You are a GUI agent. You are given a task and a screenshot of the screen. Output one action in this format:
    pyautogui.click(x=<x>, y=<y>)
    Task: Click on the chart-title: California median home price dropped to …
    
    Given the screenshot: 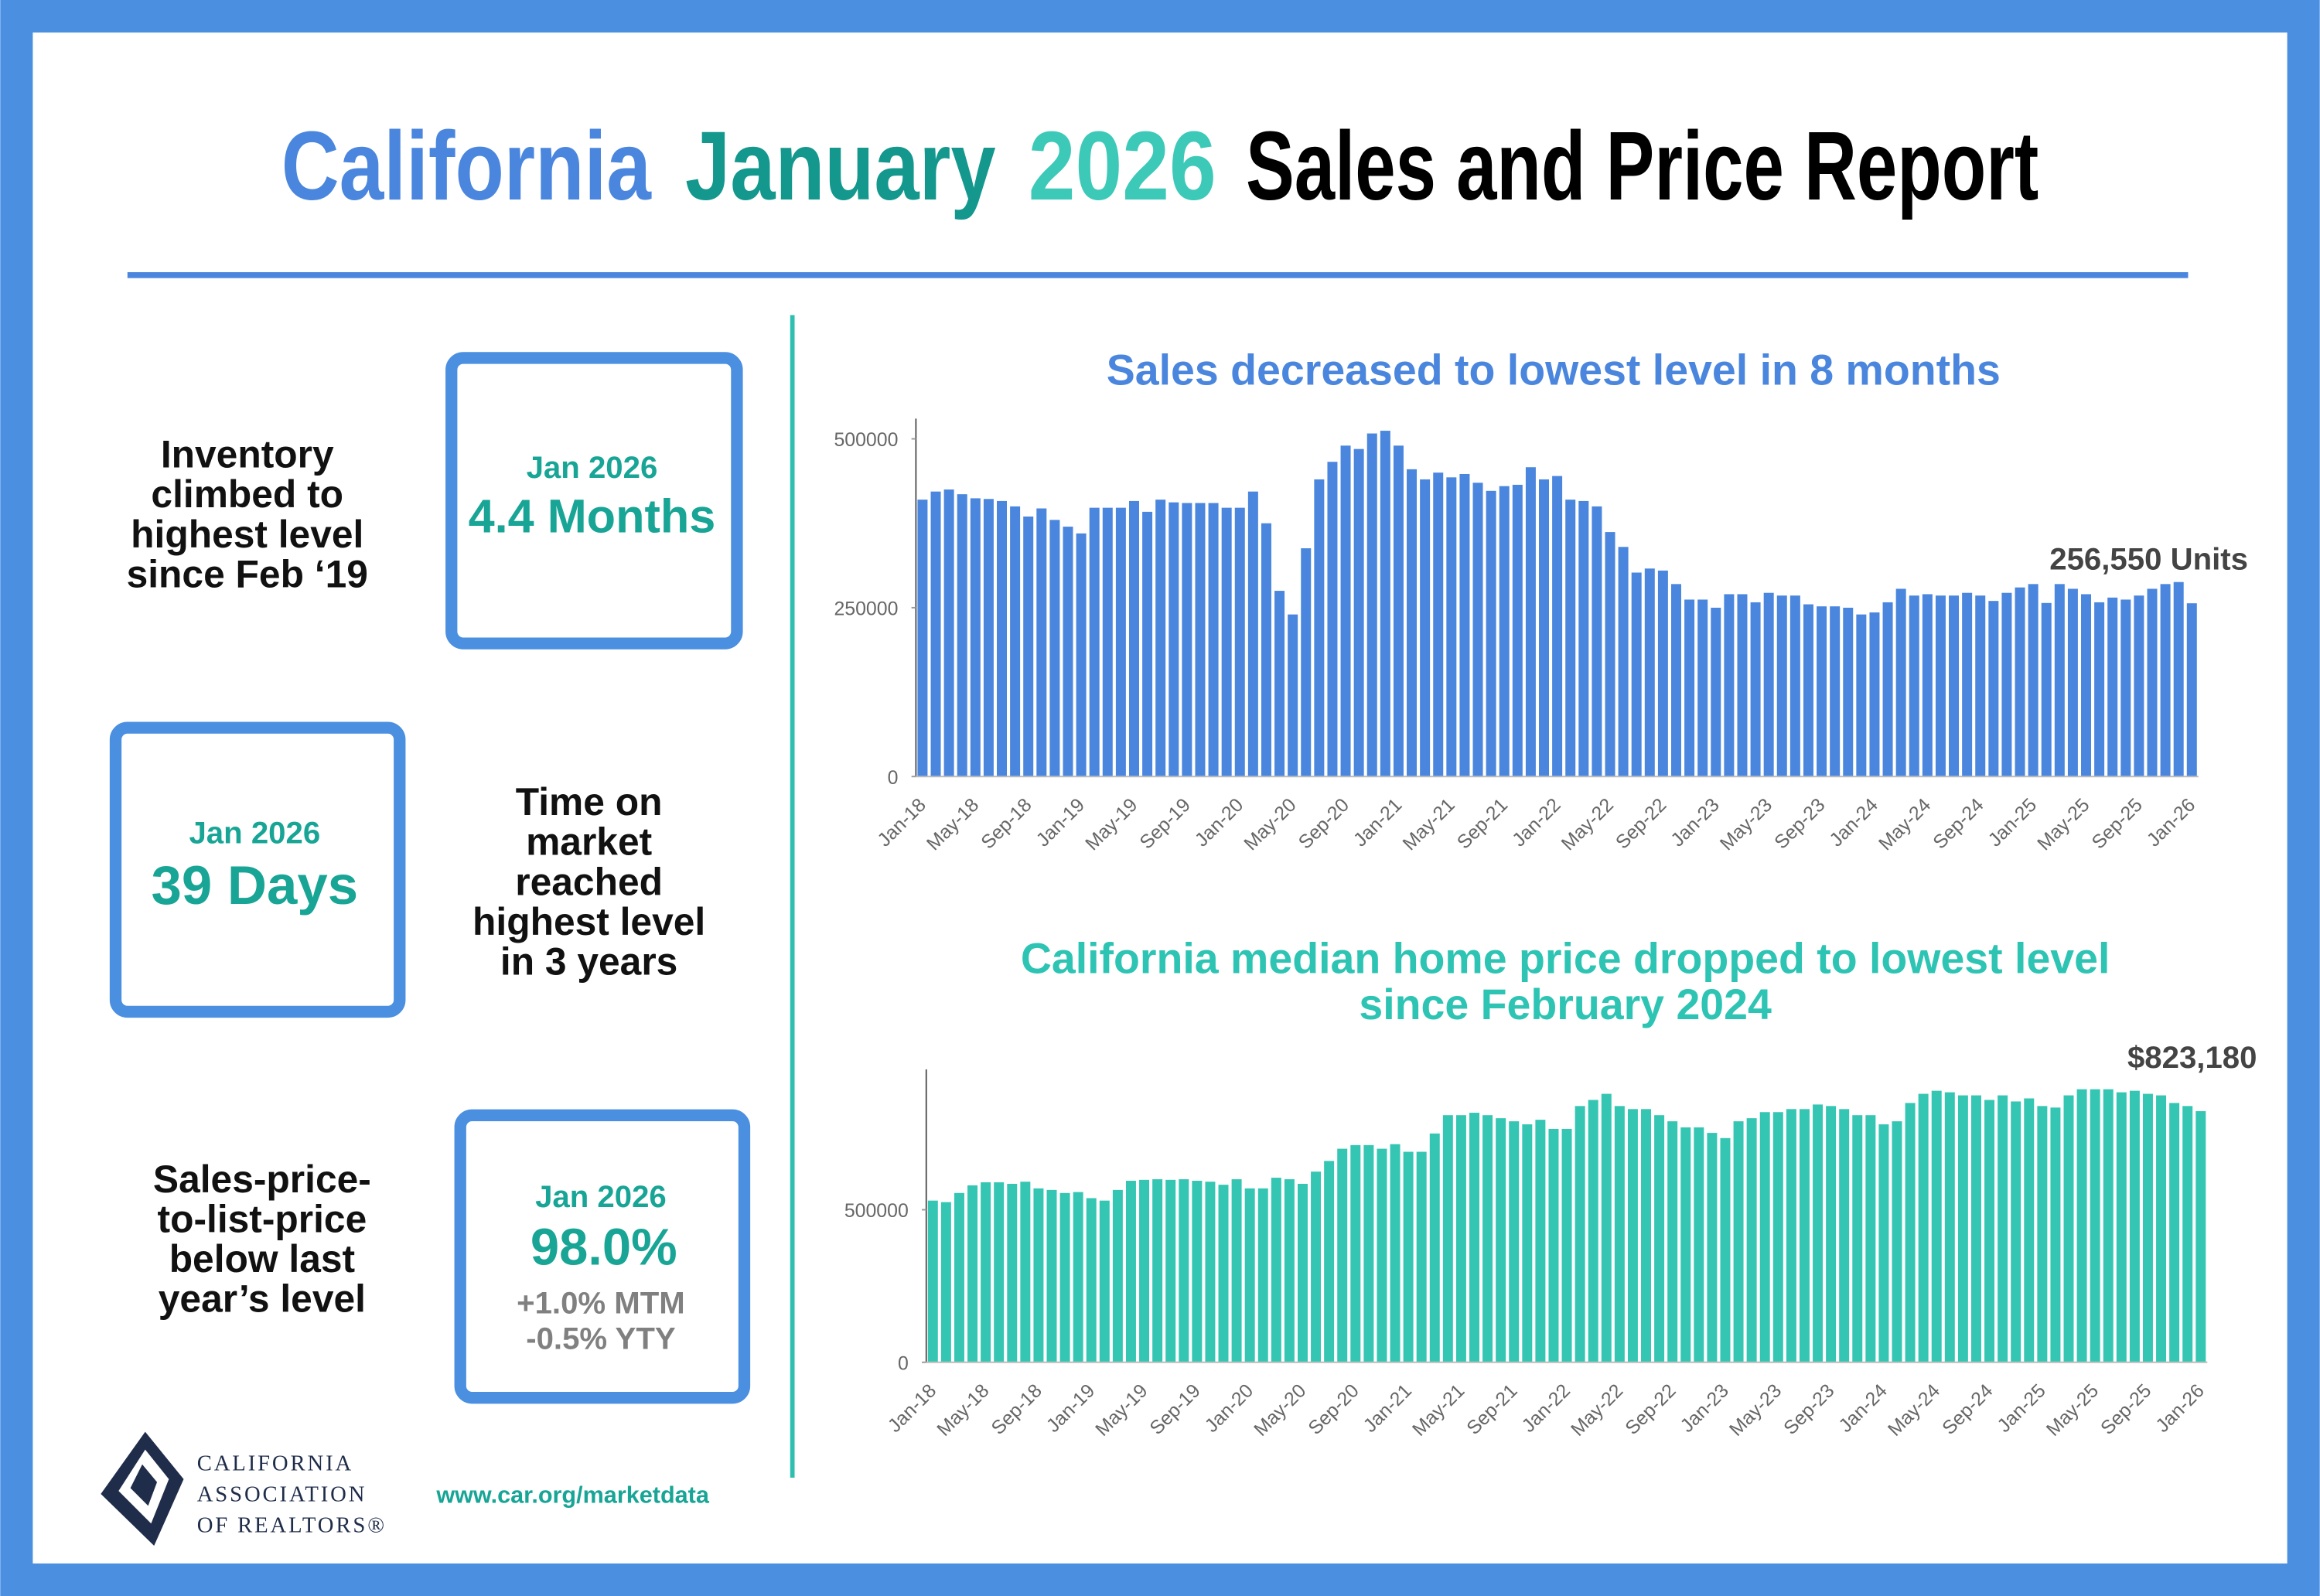 What is the action you would take?
    pyautogui.click(x=1565, y=959)
    